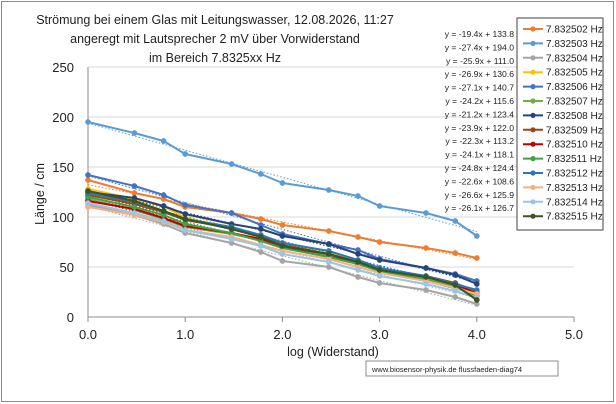  What do you see at coordinates (479, 34) in the screenshot?
I see `trendline-equation: y = -19.4x + 133.8` at bounding box center [479, 34].